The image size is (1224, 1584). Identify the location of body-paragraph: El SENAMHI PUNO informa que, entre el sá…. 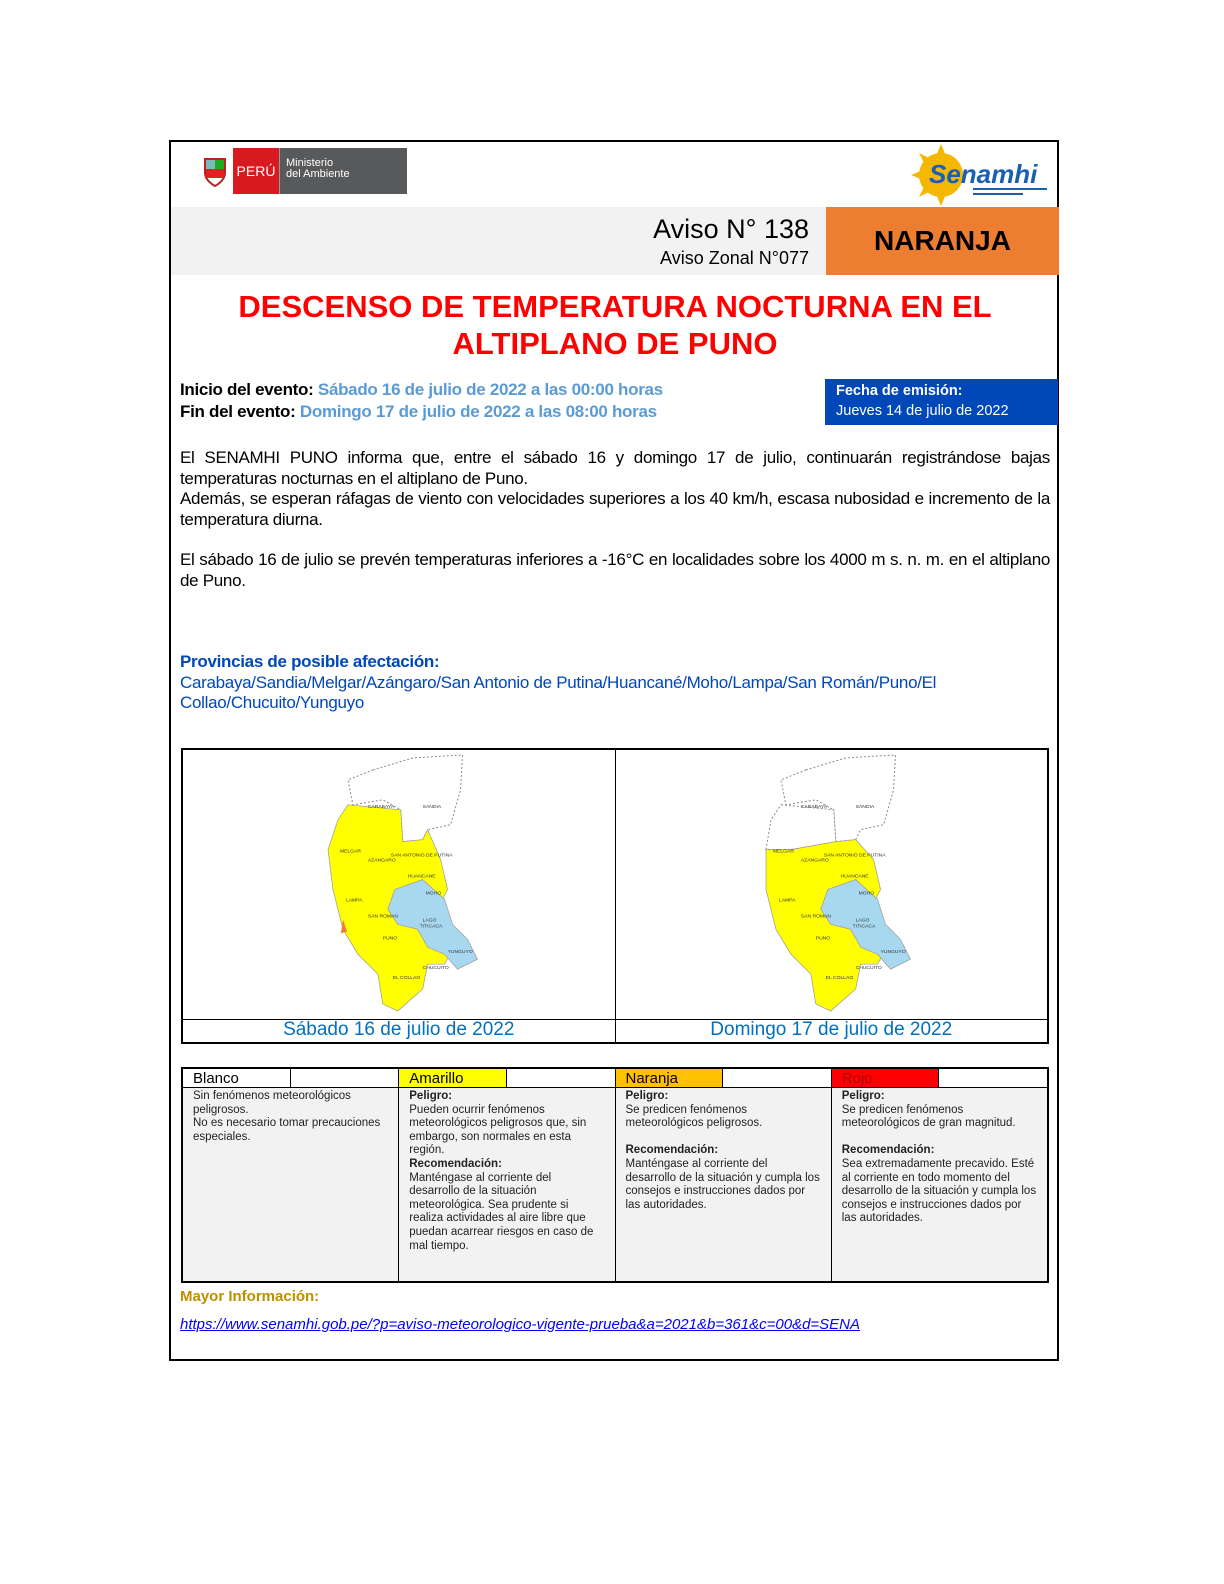
(615, 488).